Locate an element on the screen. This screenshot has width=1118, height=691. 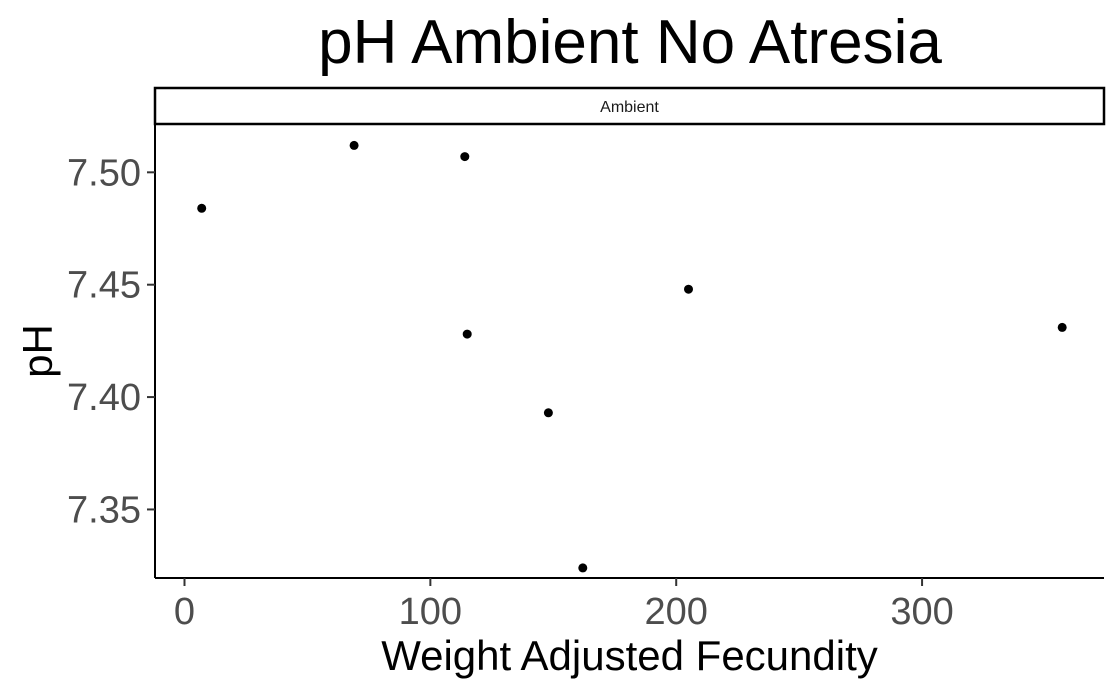
x-axis-ticks: 0 100 200 300 is located at coordinates (564, 605).